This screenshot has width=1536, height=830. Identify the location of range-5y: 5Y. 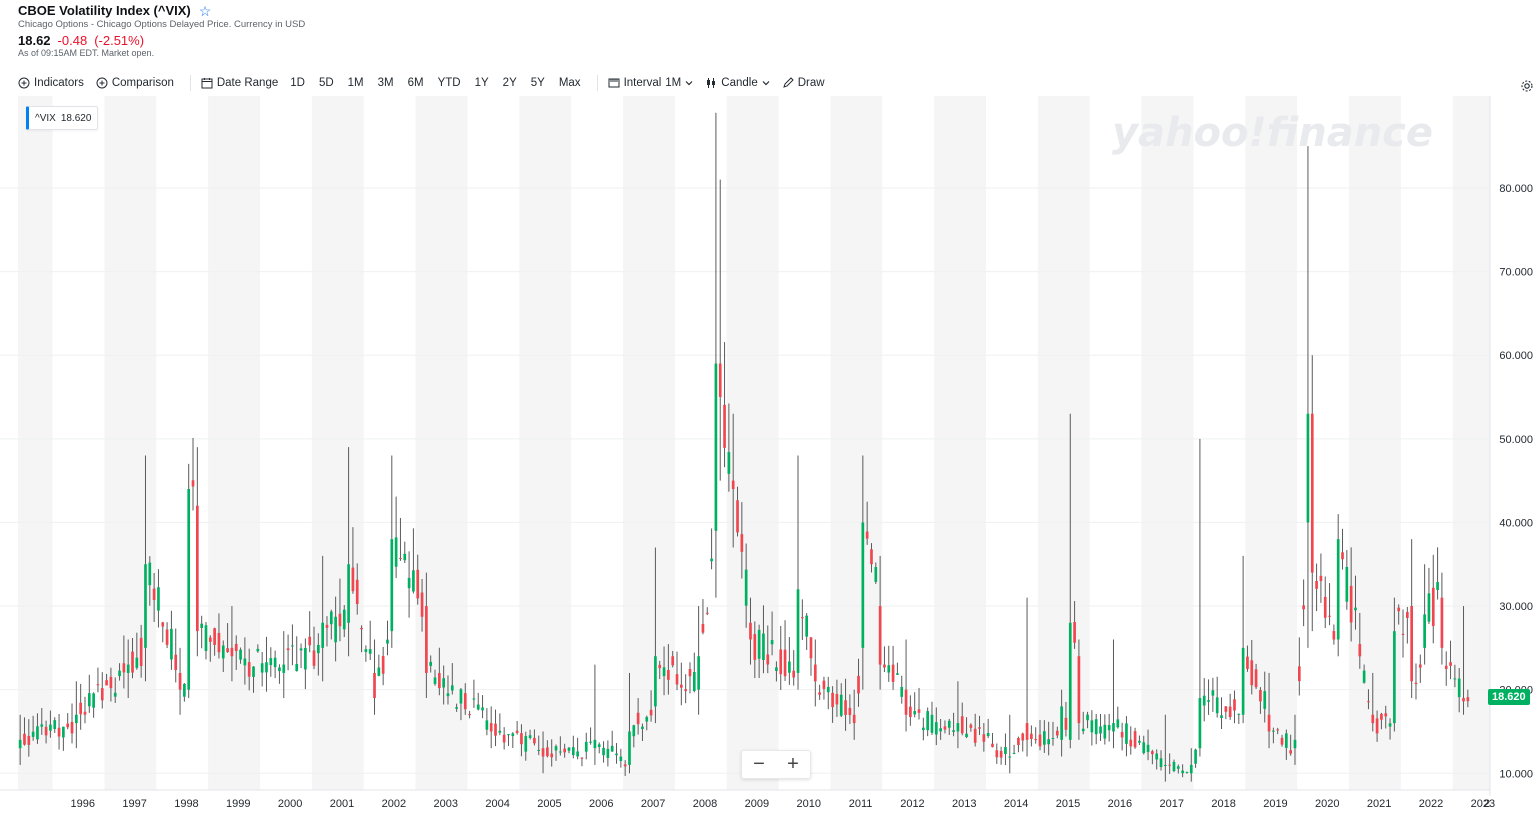
(537, 83).